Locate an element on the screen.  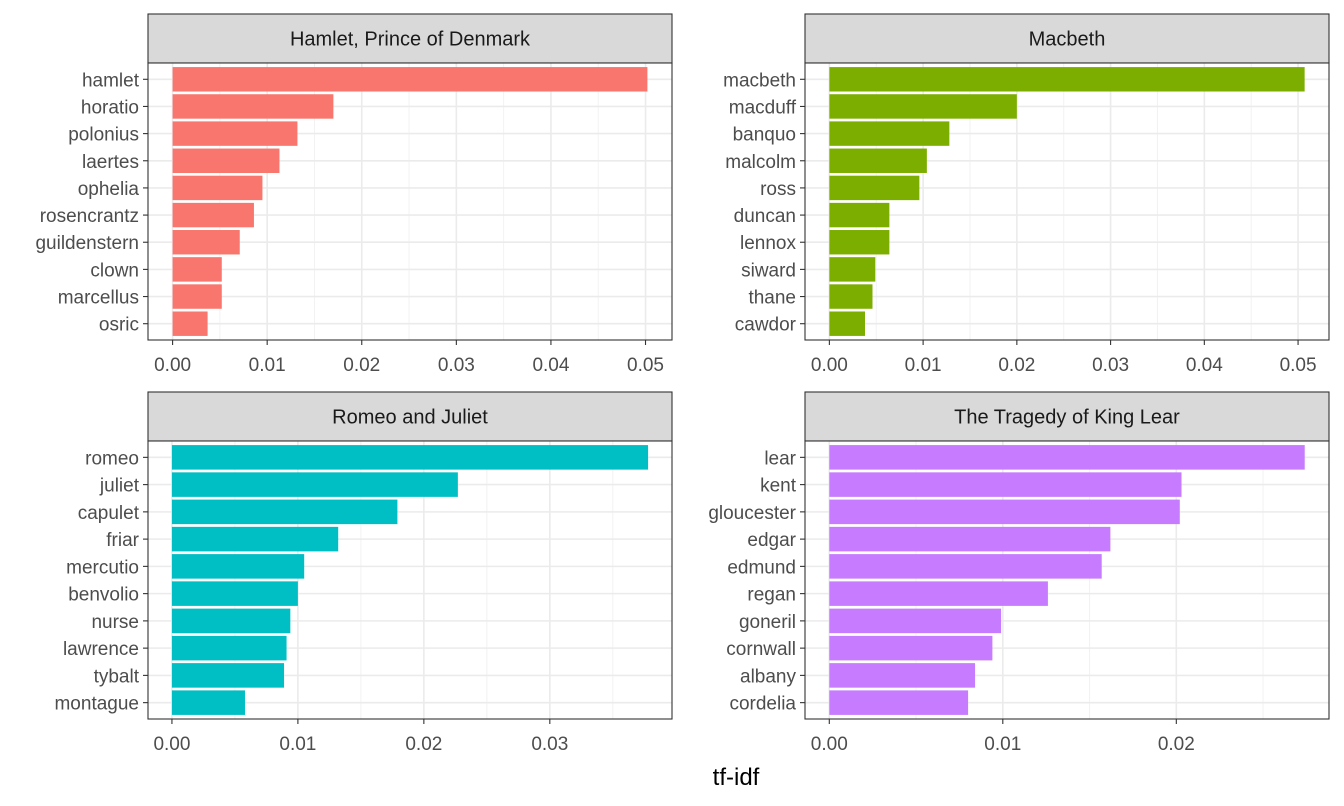
y-tick-label-mercutio: mercutio is located at coordinates (102, 567).